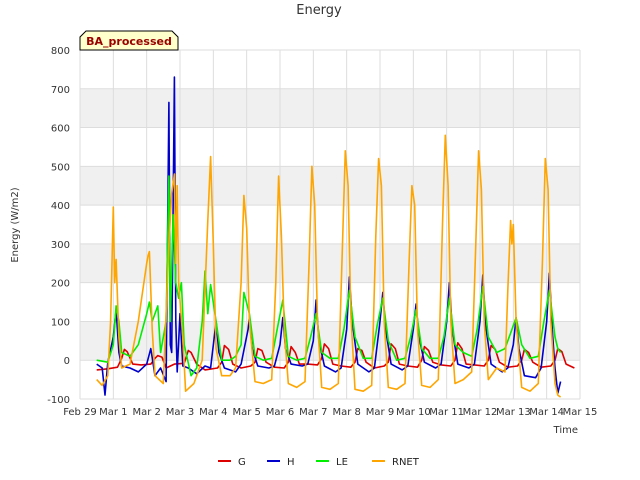 The width and height of the screenshot is (640, 480). What do you see at coordinates (60, 322) in the screenshot?
I see `y-tick-label: 100` at bounding box center [60, 322].